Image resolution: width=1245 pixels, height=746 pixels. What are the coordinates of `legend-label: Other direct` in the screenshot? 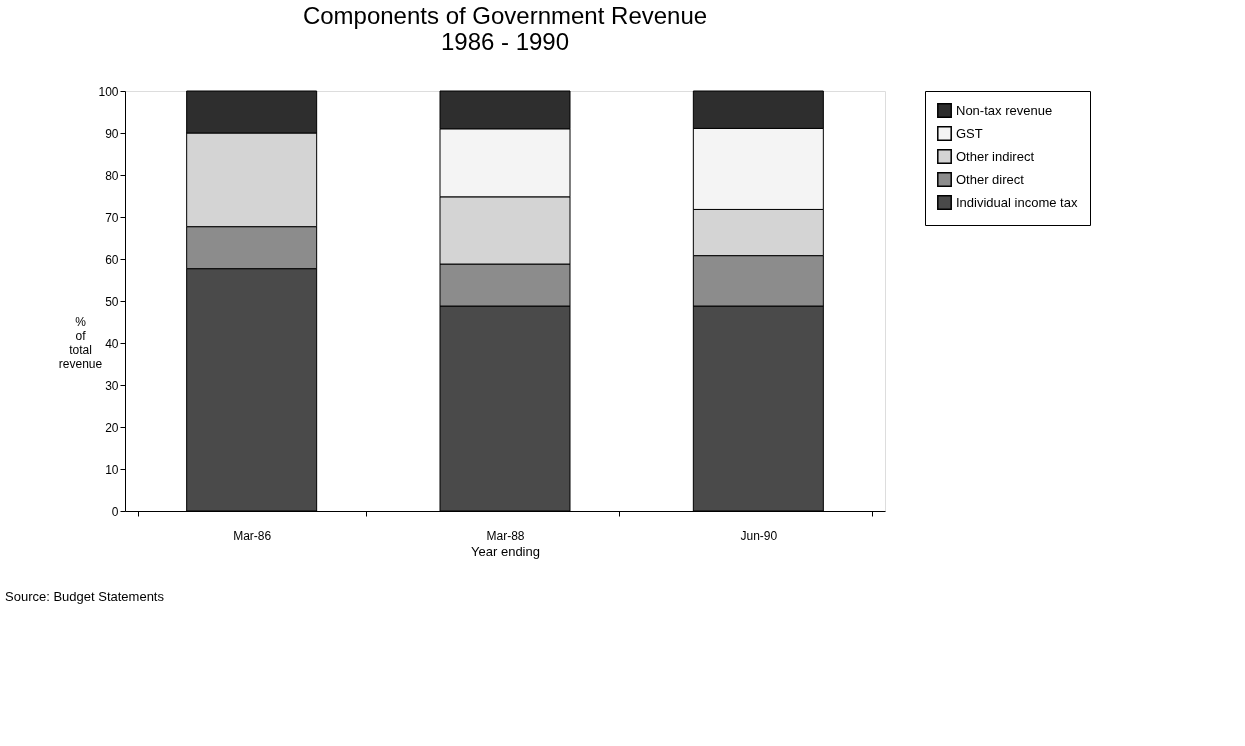 It's located at (990, 179).